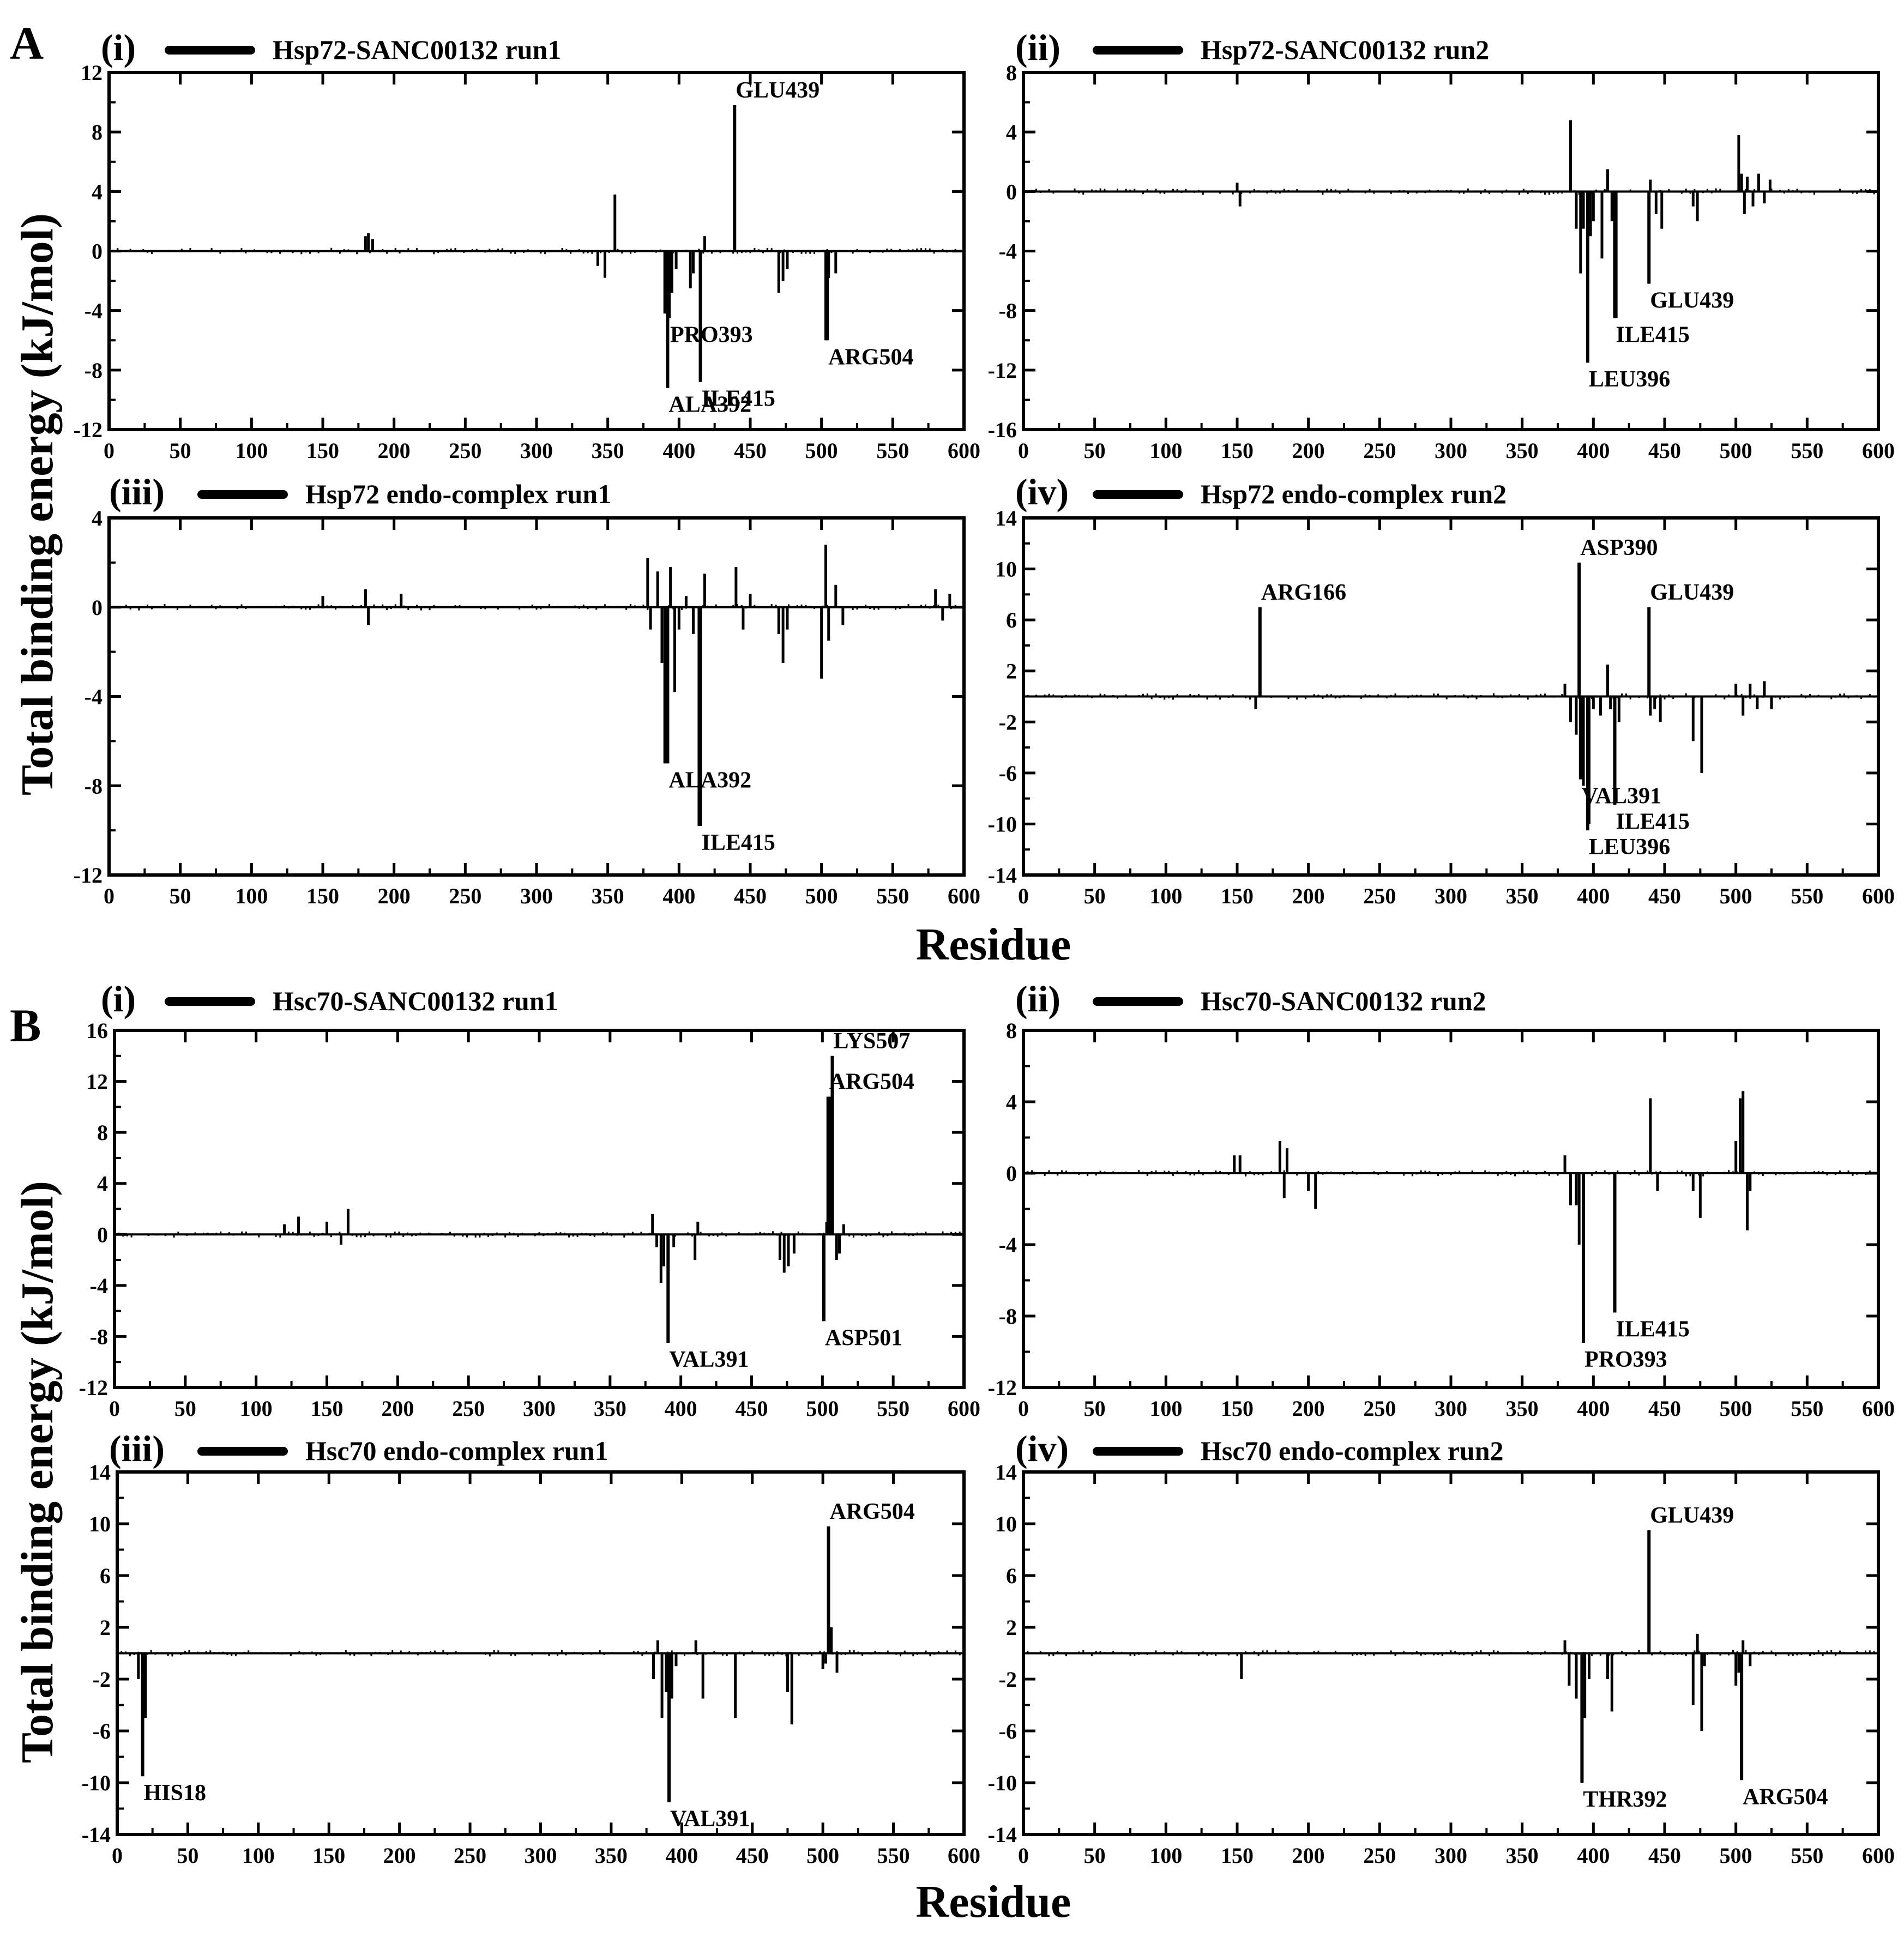  Describe the element at coordinates (1038, 999) in the screenshot. I see `sub-panel-label: (ii)` at that location.